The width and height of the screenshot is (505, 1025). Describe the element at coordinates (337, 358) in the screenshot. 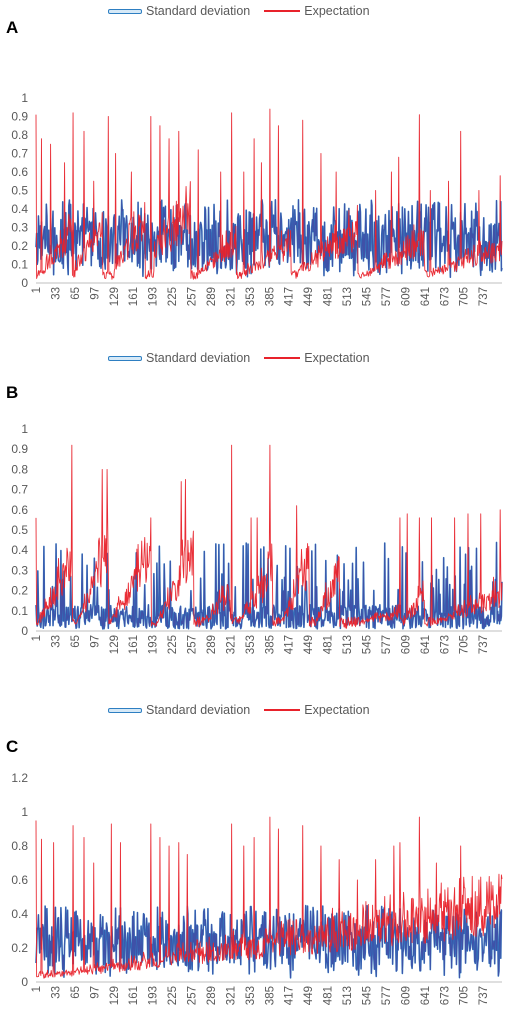

I see `legend-label-expectation: Expectation` at that location.